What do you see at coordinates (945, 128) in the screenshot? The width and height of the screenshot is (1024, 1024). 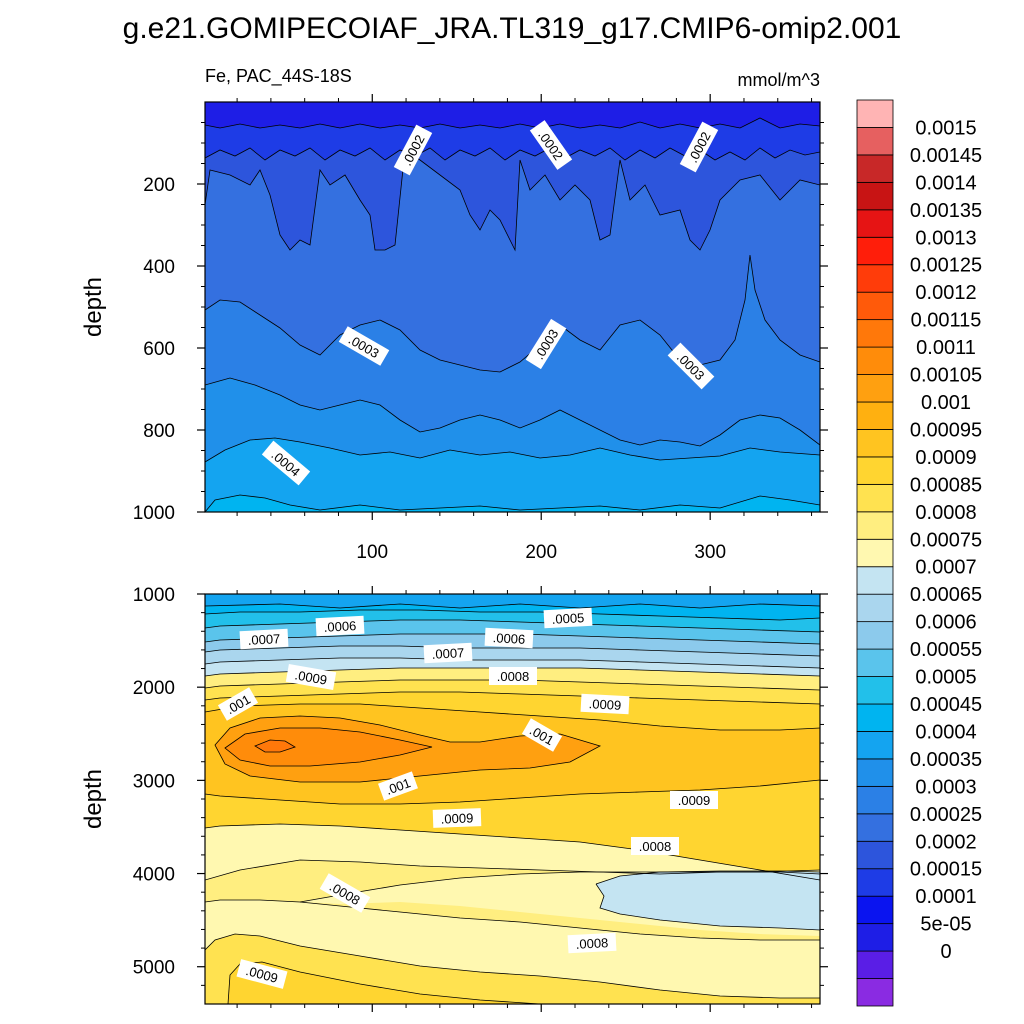 I see `colorbar-label: 0.0015` at bounding box center [945, 128].